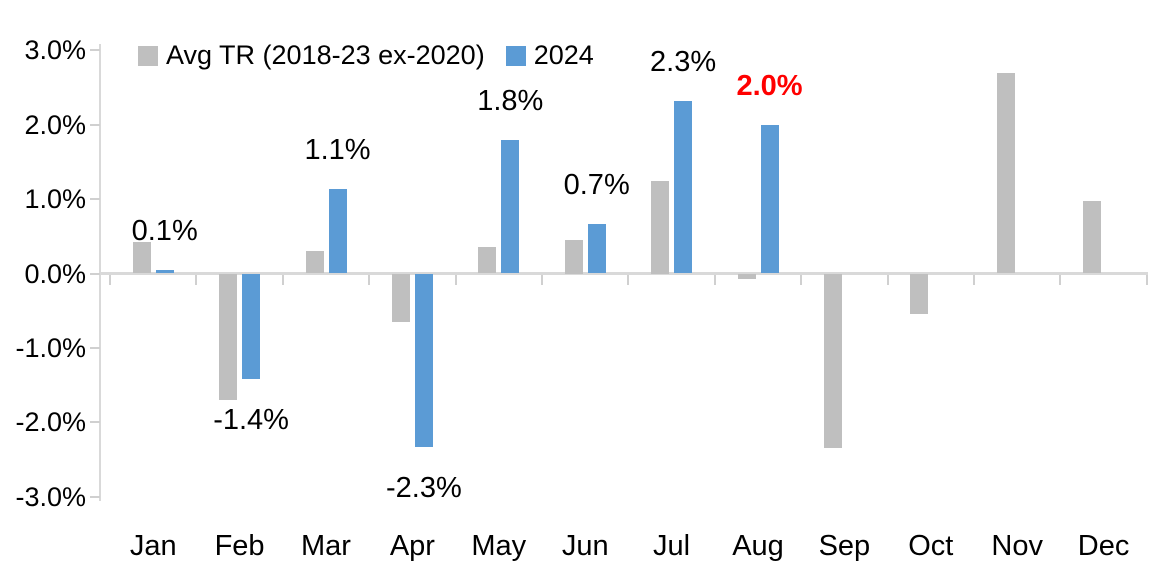  What do you see at coordinates (844, 546) in the screenshot?
I see `x-axis-category-label: Sep` at bounding box center [844, 546].